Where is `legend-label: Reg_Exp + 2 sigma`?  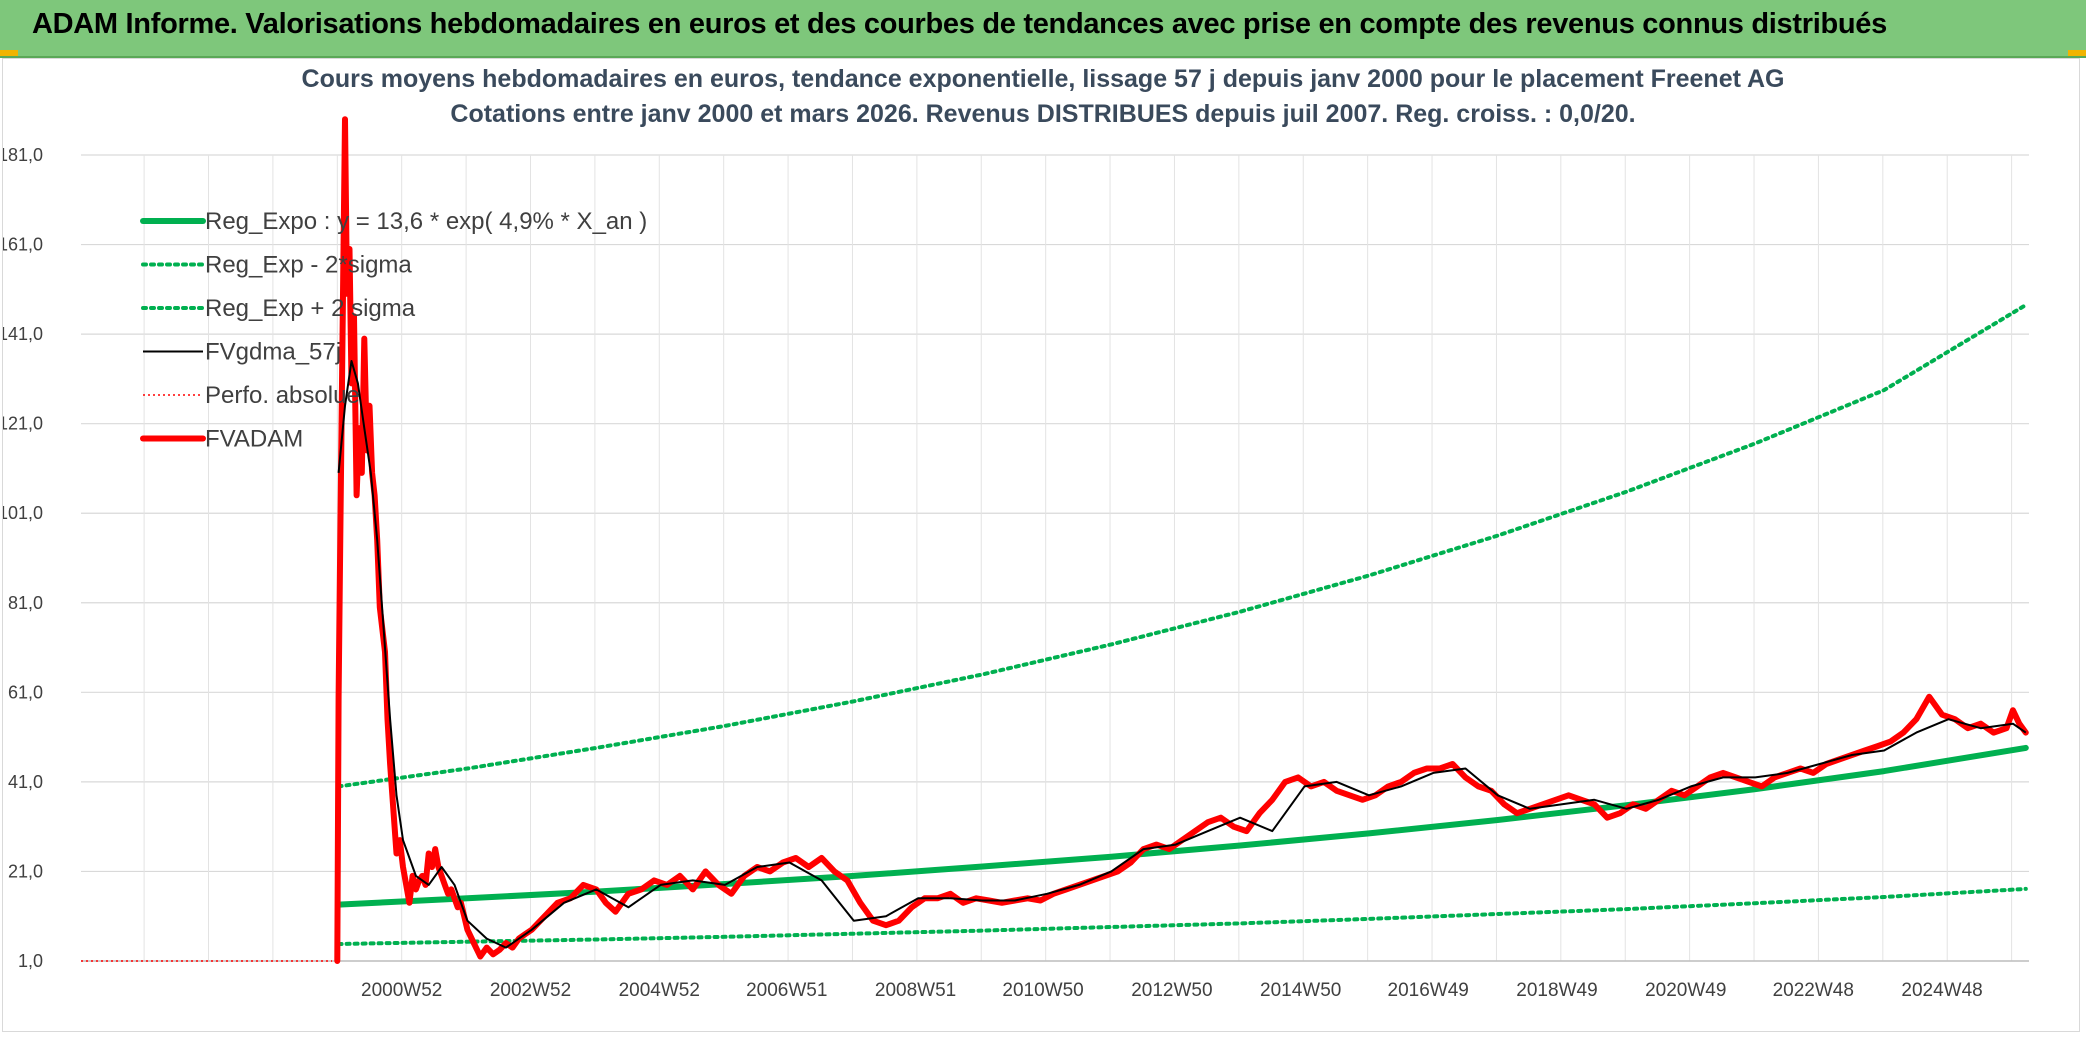
legend-label: Reg_Exp + 2 sigma is located at coordinates (310, 308).